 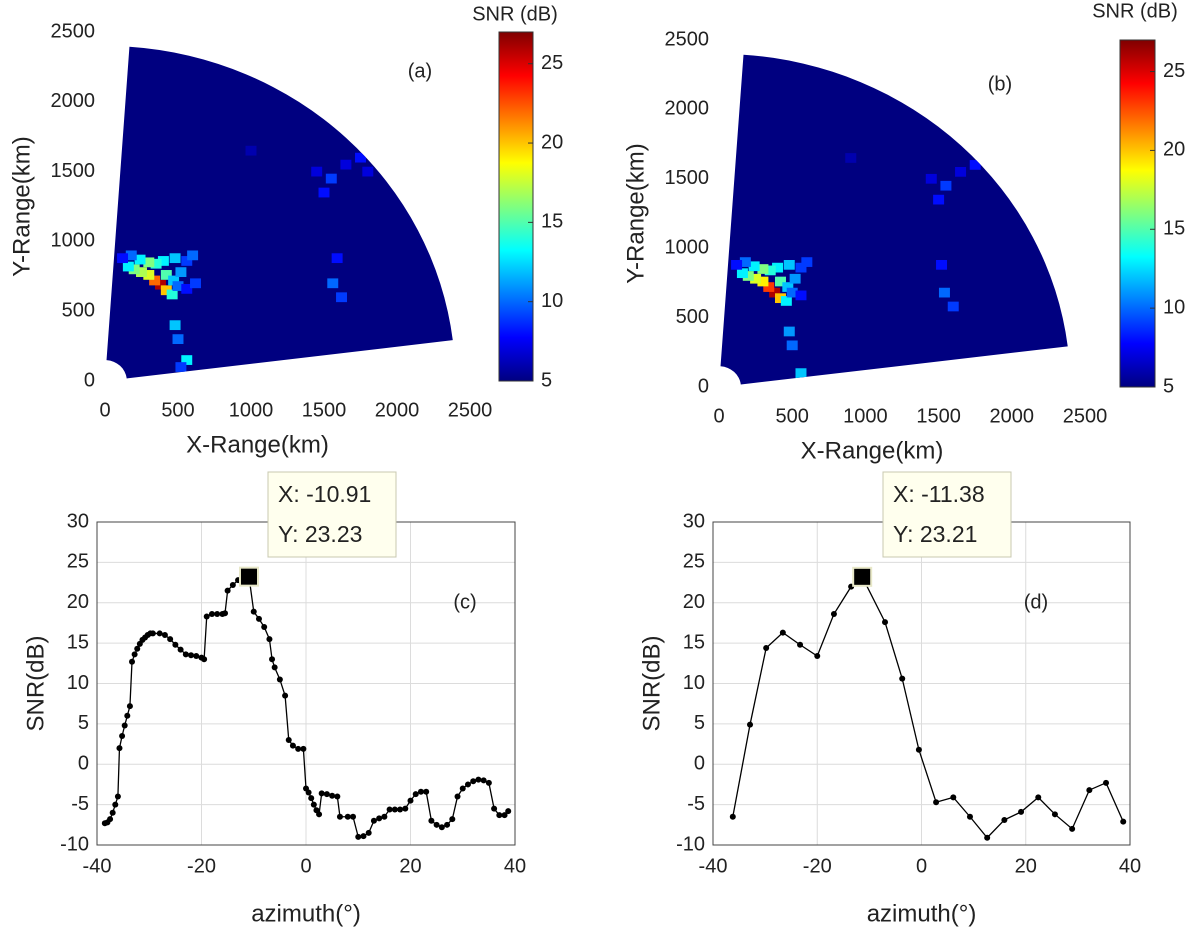 I want to click on colorbar-tick-label: 10, so click(x=1174, y=307).